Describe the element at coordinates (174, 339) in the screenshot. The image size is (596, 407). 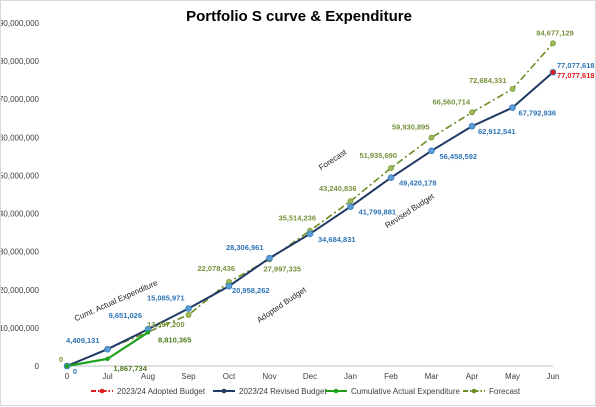
I see `actual-expenditure-data-label: 8,810,365` at that location.